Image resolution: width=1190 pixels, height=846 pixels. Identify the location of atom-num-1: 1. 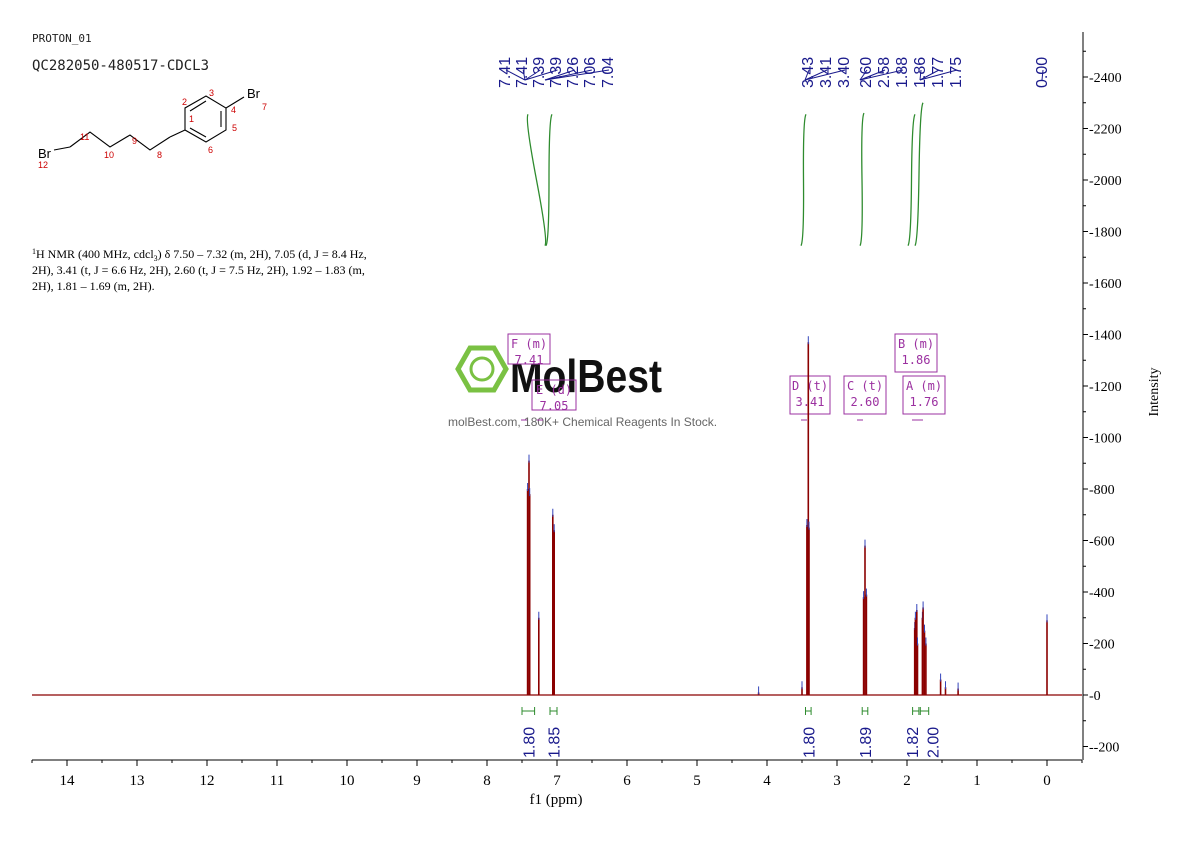
(191, 119).